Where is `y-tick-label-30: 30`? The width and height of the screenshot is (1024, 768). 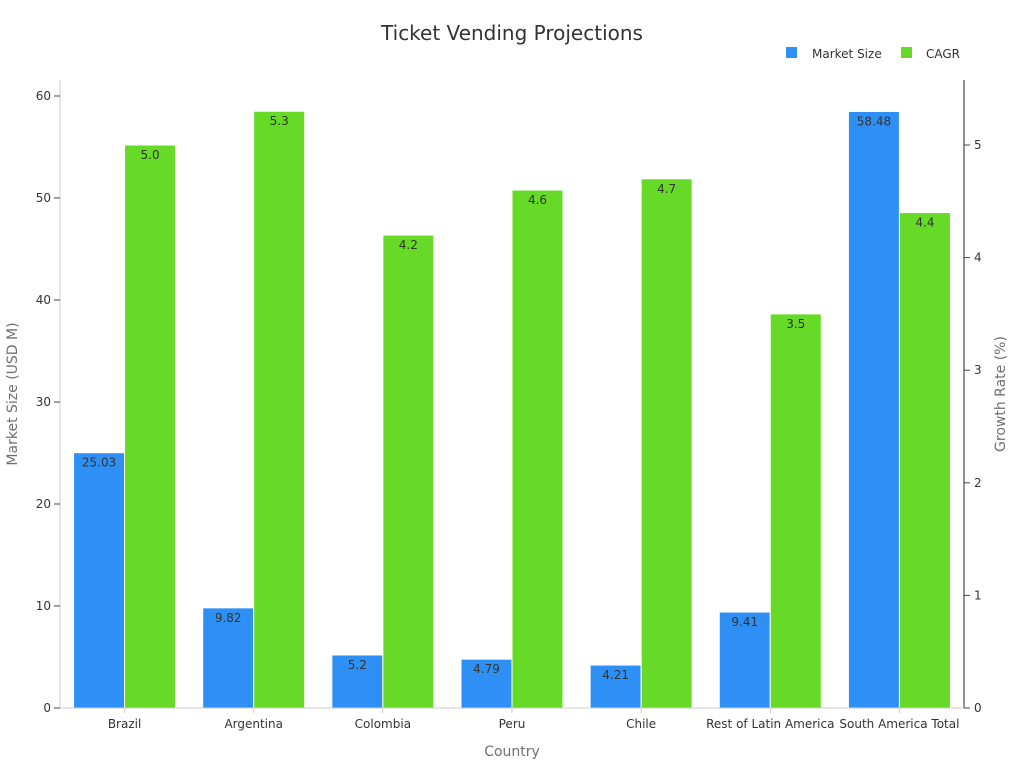
y-tick-label-30: 30 is located at coordinates (43, 402).